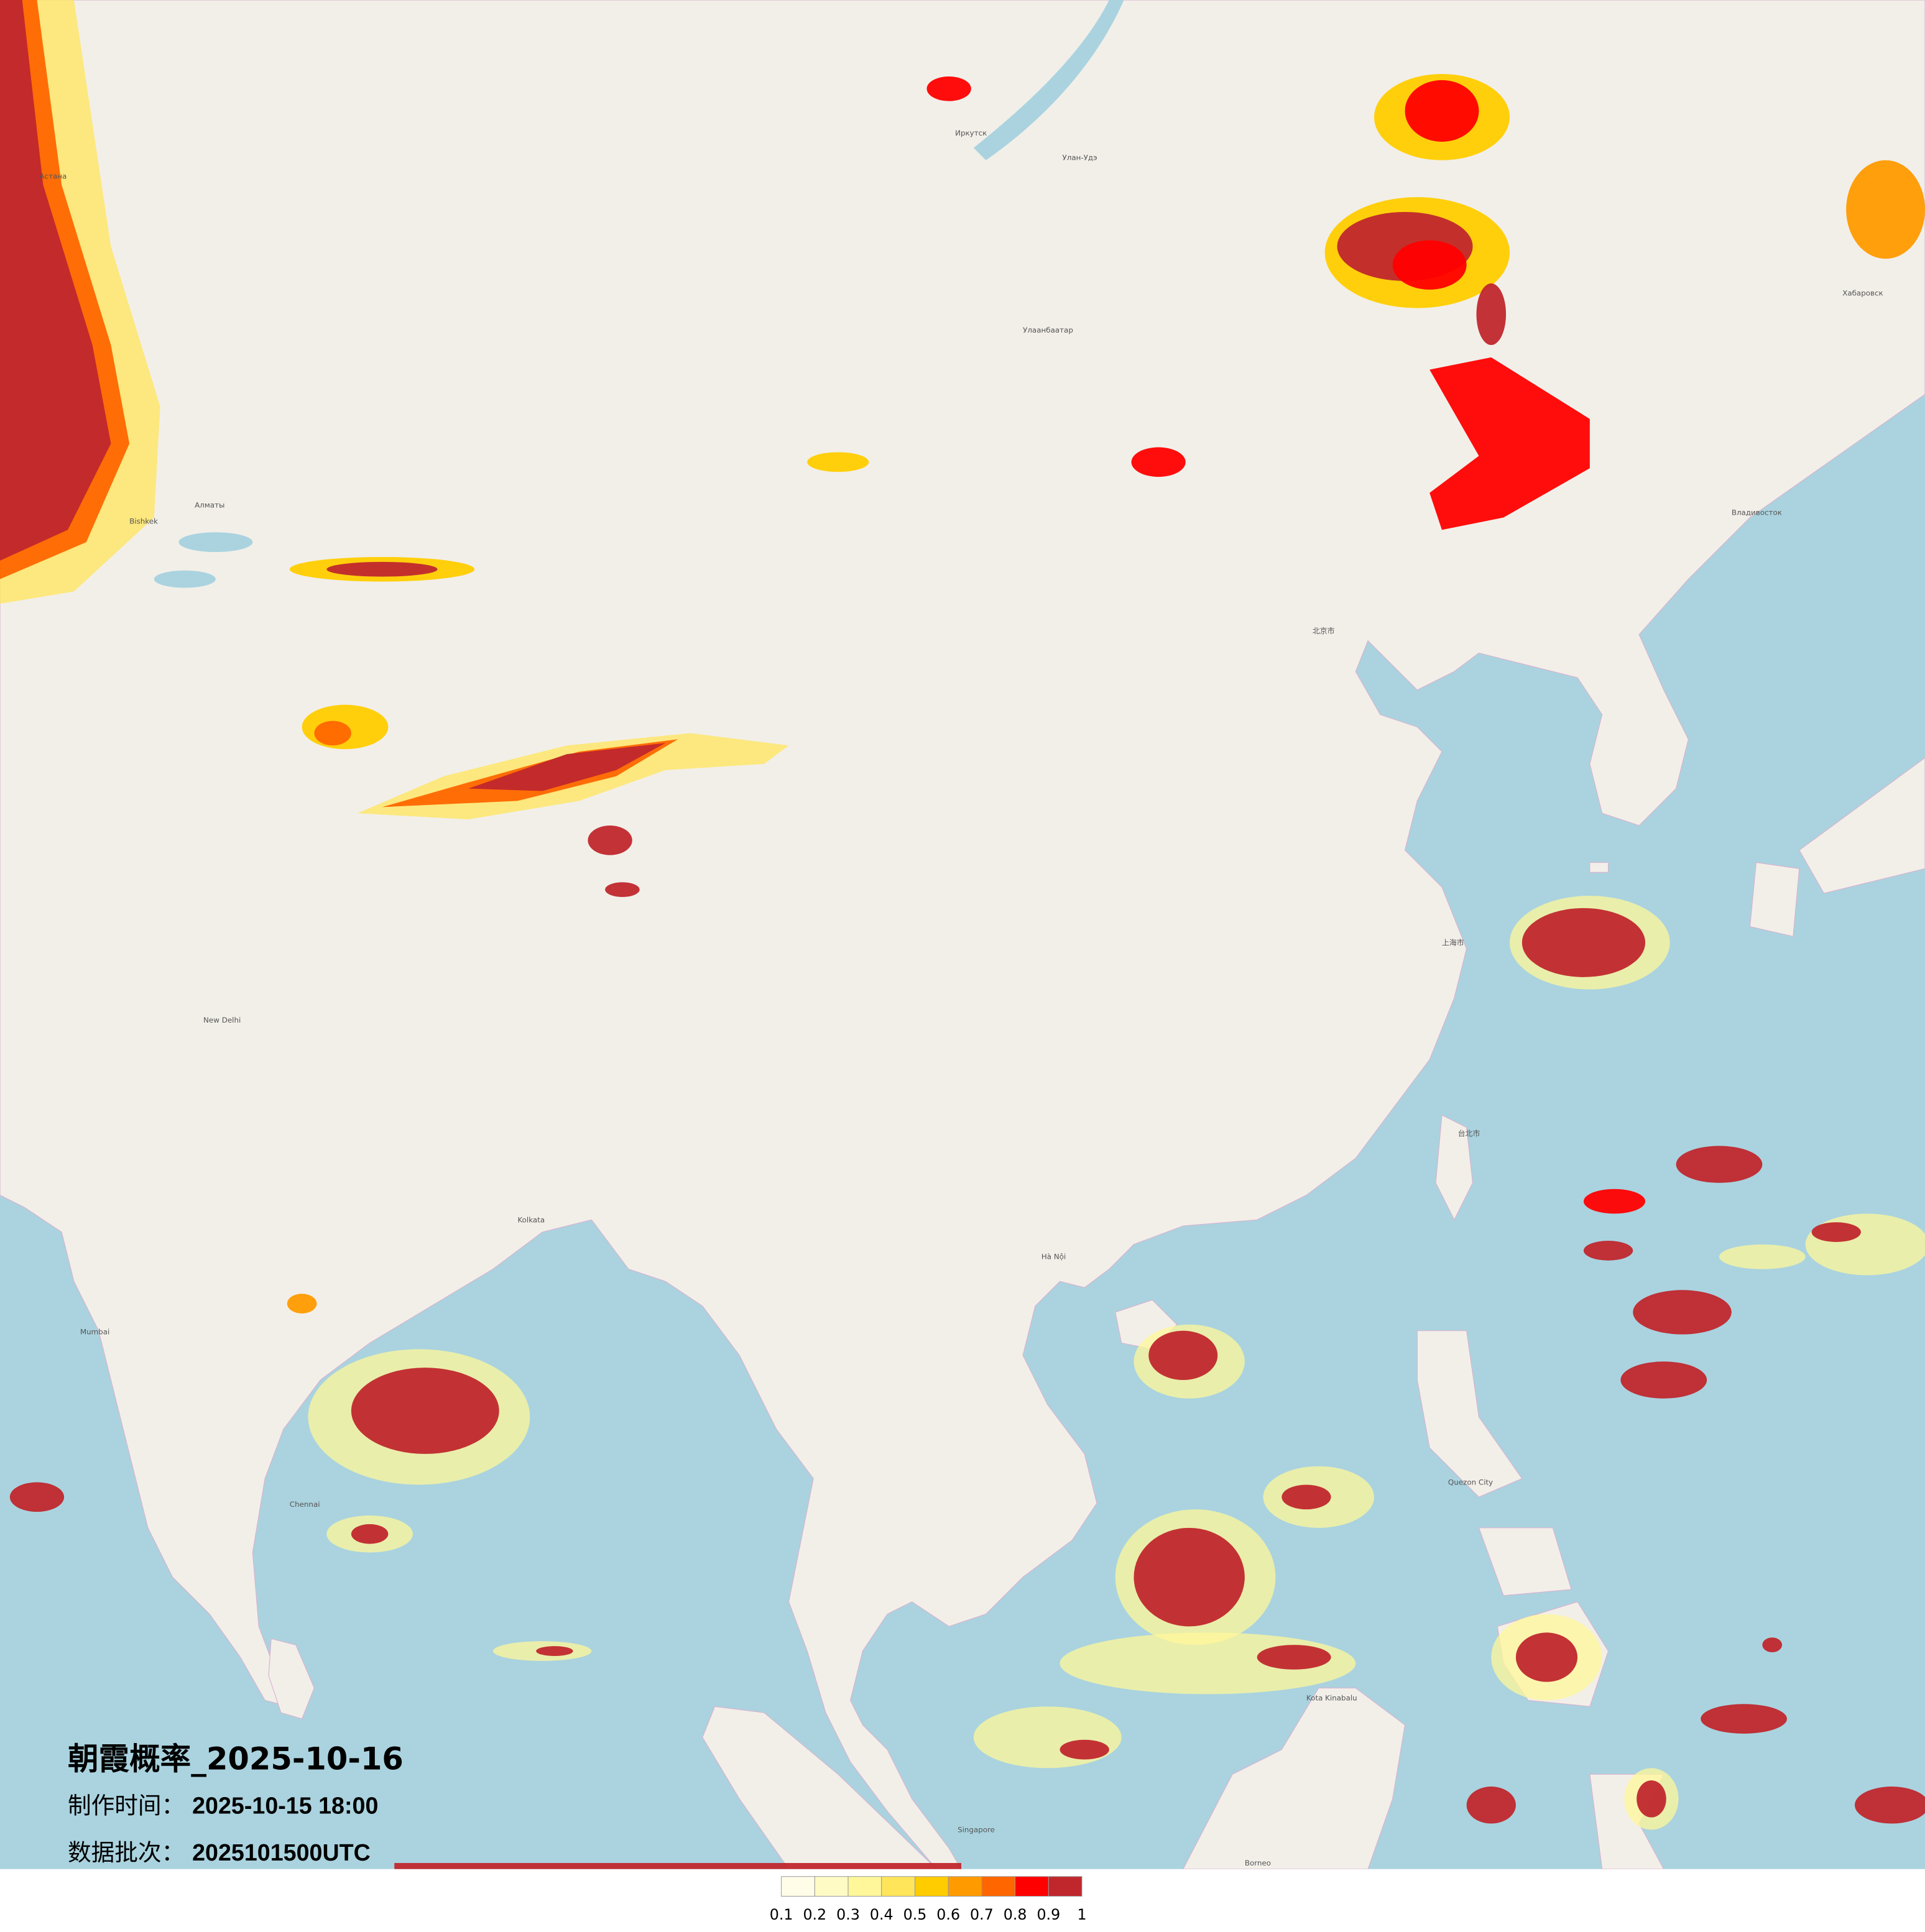 The image size is (1925, 1932). What do you see at coordinates (1331, 1697) in the screenshot?
I see `city-label: Kota Kinabalu` at bounding box center [1331, 1697].